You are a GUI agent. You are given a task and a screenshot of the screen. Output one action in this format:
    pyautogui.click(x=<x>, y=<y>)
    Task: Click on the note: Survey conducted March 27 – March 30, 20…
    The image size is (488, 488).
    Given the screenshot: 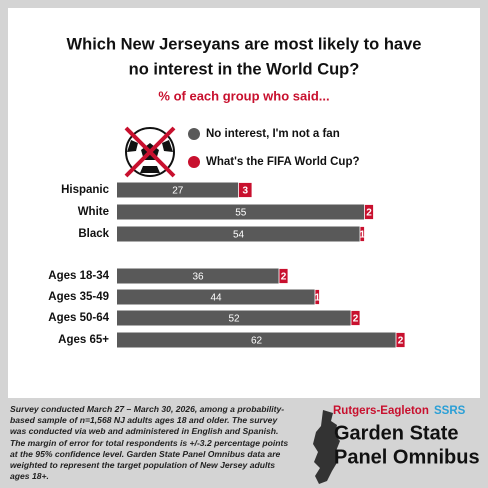 What is the action you would take?
    pyautogui.click(x=149, y=443)
    